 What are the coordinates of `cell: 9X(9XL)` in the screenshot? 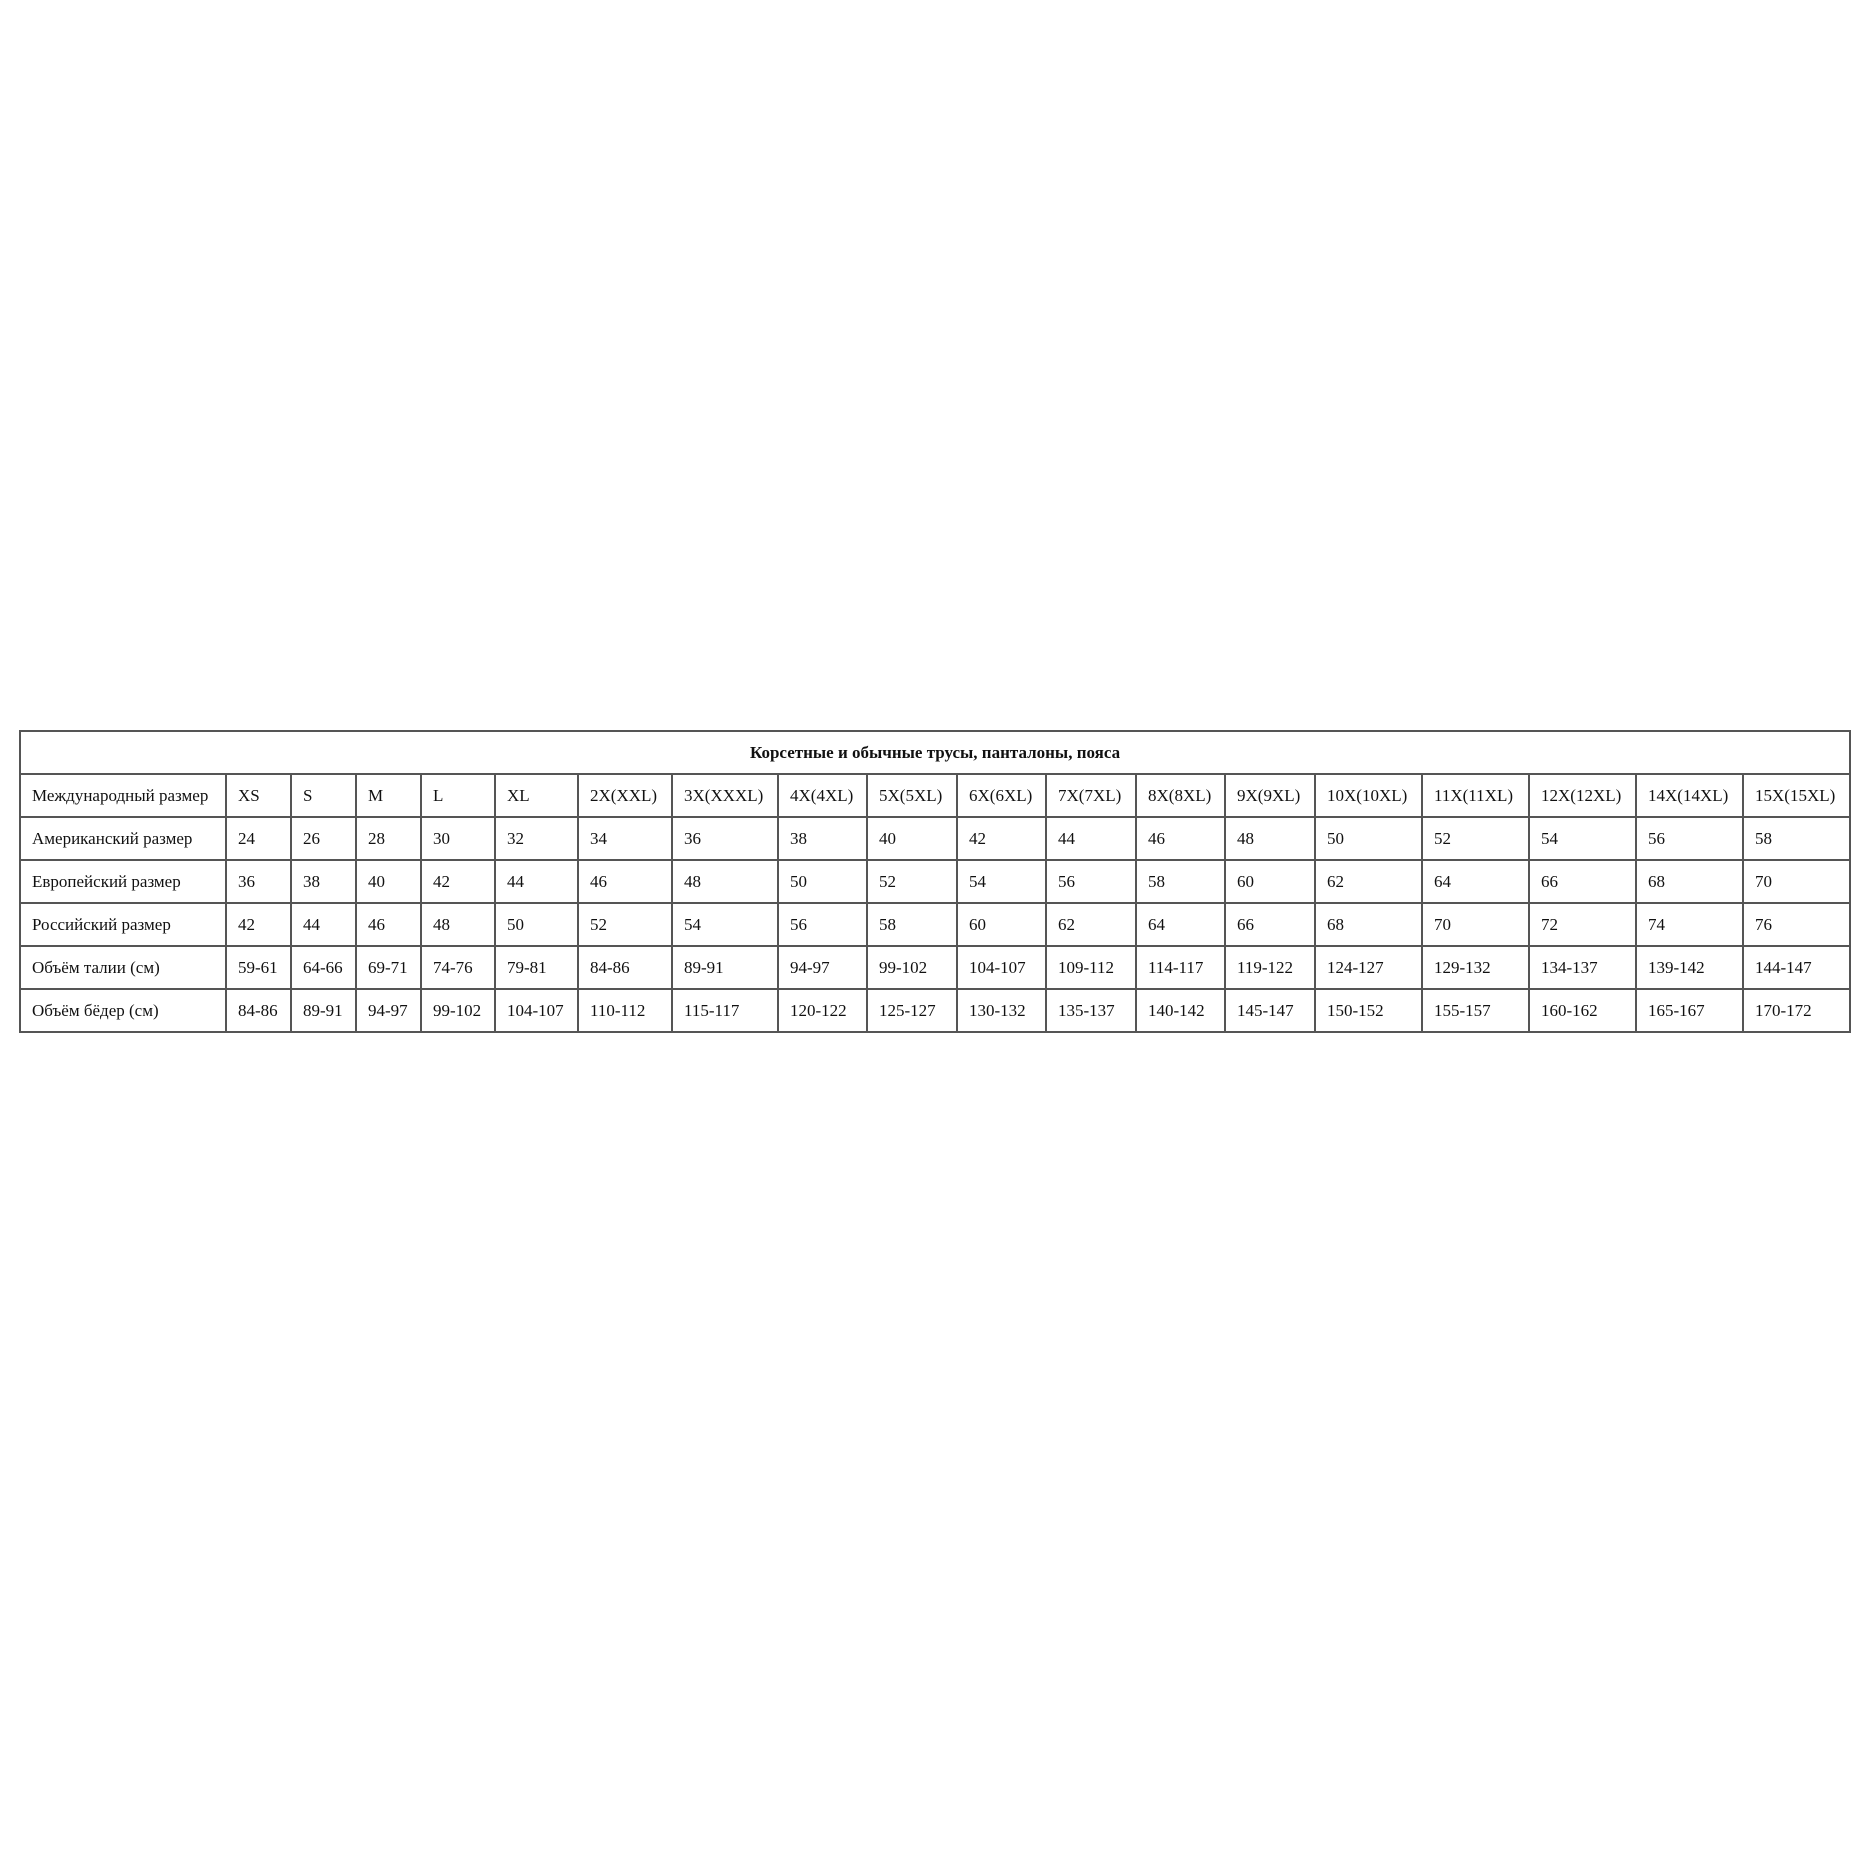 It's located at (1270, 795).